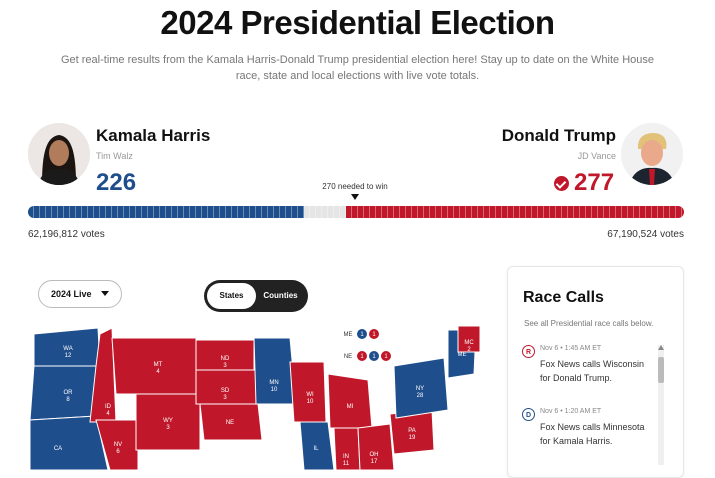 This screenshot has width=715, height=478. What do you see at coordinates (469, 339) in the screenshot?
I see `state-mc` at bounding box center [469, 339].